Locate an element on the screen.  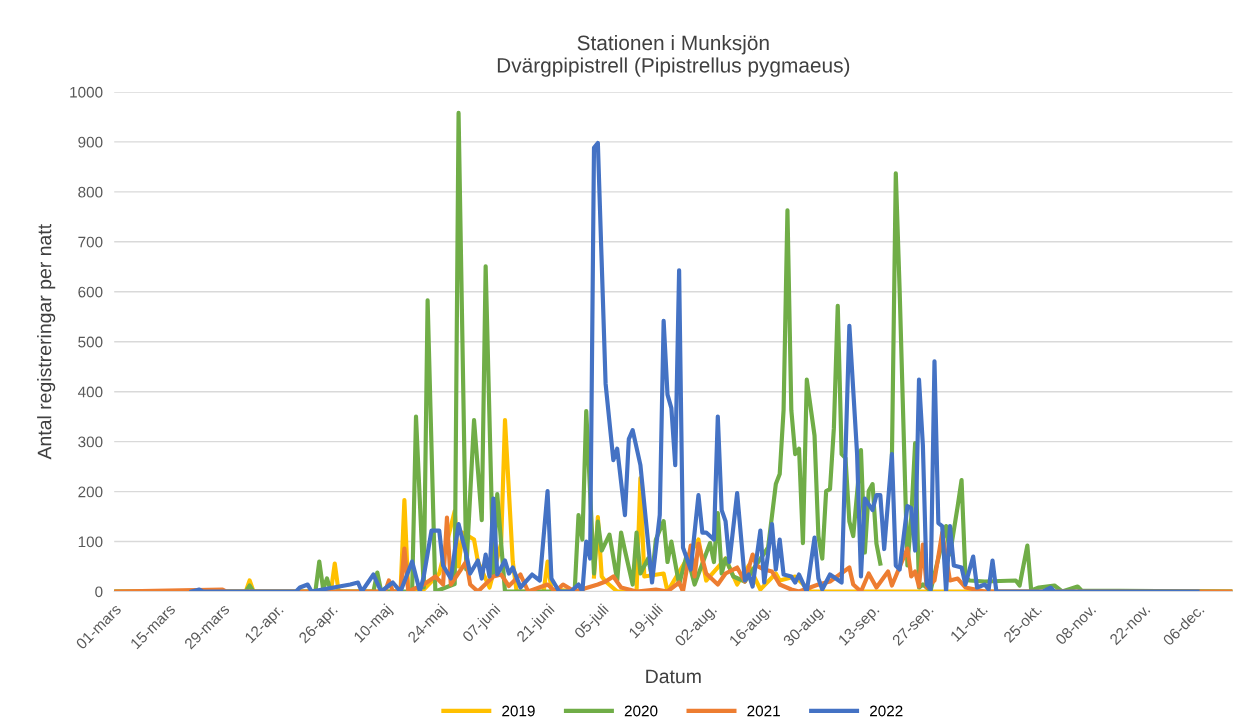
y-tick-label: 400 is located at coordinates (90, 392).